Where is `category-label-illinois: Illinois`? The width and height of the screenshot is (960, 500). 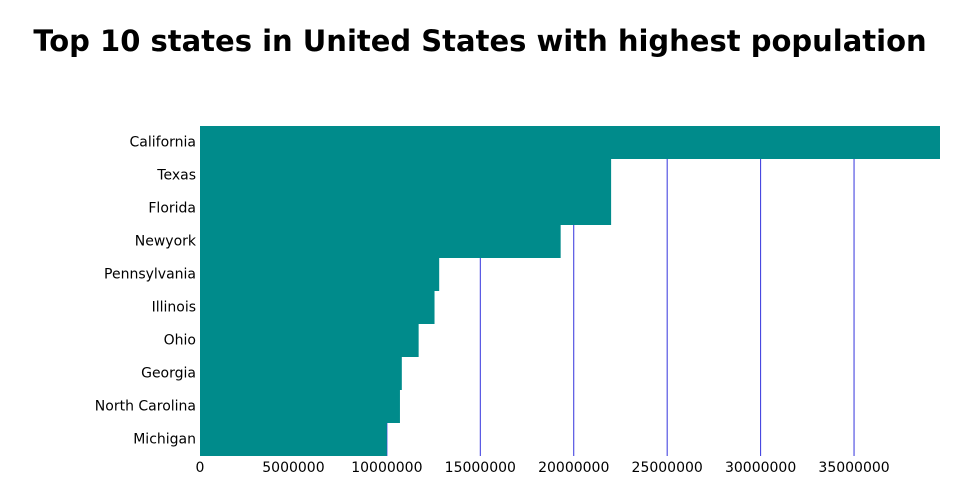
category-label-illinois: Illinois is located at coordinates (174, 308).